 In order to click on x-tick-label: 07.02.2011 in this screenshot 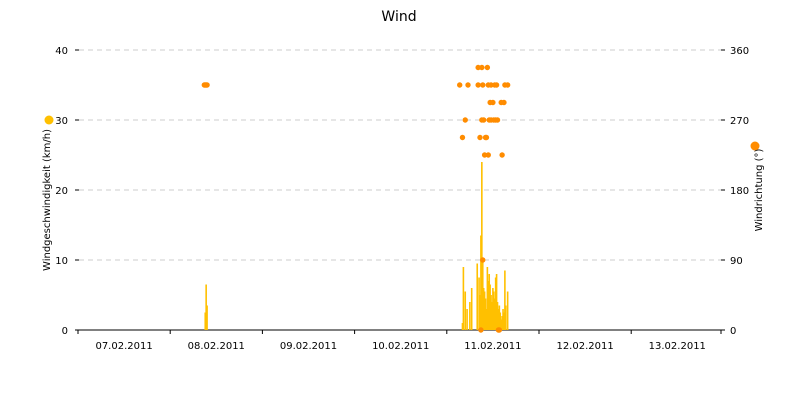, I will do `click(123, 346)`.